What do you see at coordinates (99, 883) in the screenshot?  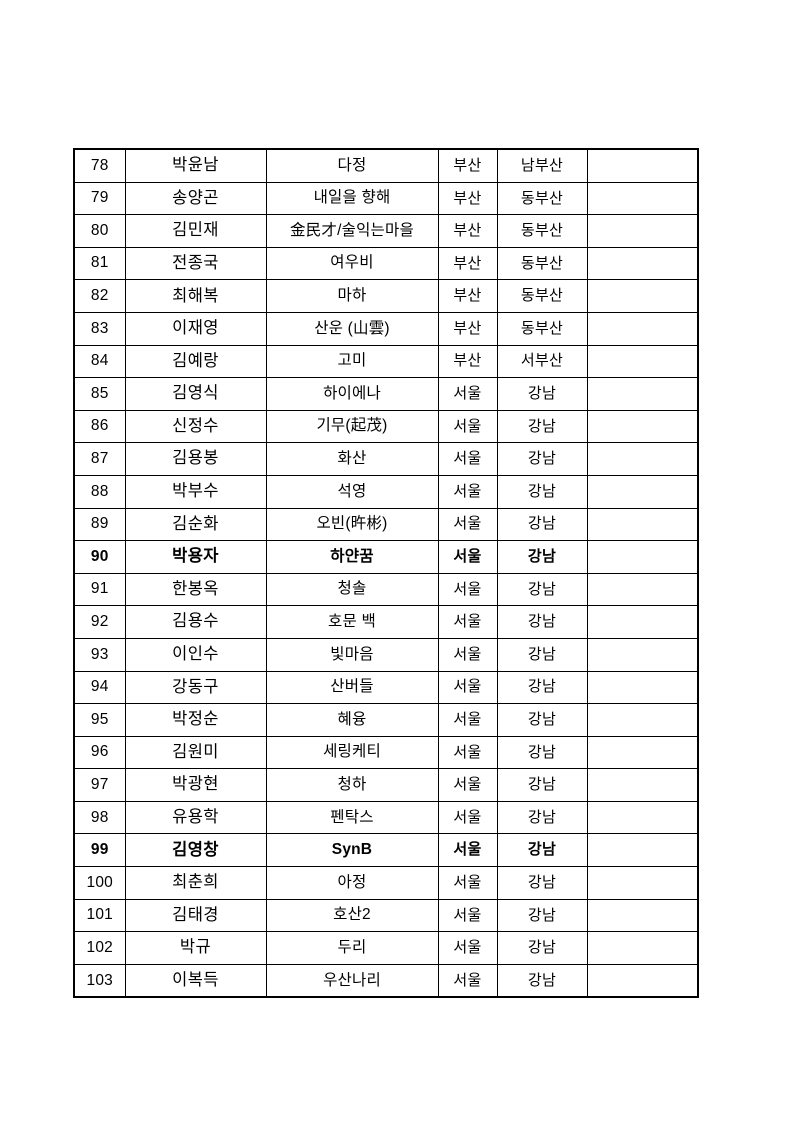 I see `table-cell-no: 100` at bounding box center [99, 883].